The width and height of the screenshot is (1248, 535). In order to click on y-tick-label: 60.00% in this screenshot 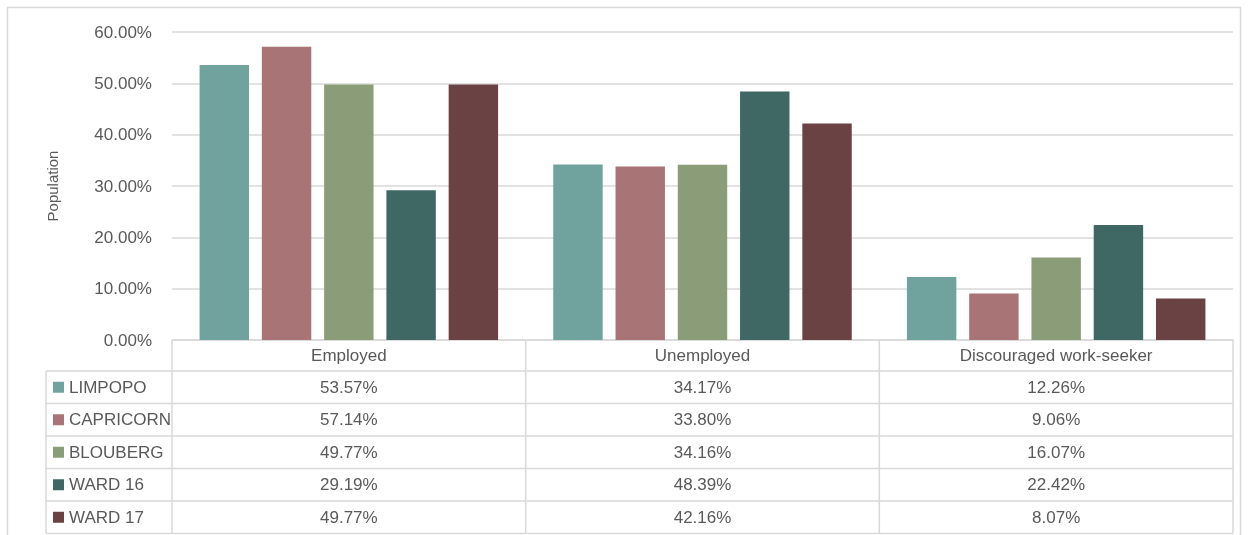, I will do `click(123, 32)`.